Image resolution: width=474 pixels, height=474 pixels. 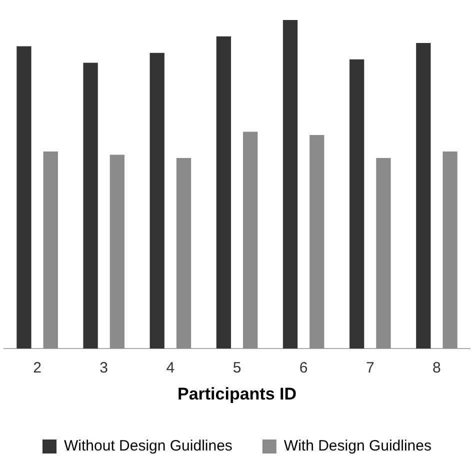 What do you see at coordinates (237, 394) in the screenshot?
I see `x-axis-title: Participants ID` at bounding box center [237, 394].